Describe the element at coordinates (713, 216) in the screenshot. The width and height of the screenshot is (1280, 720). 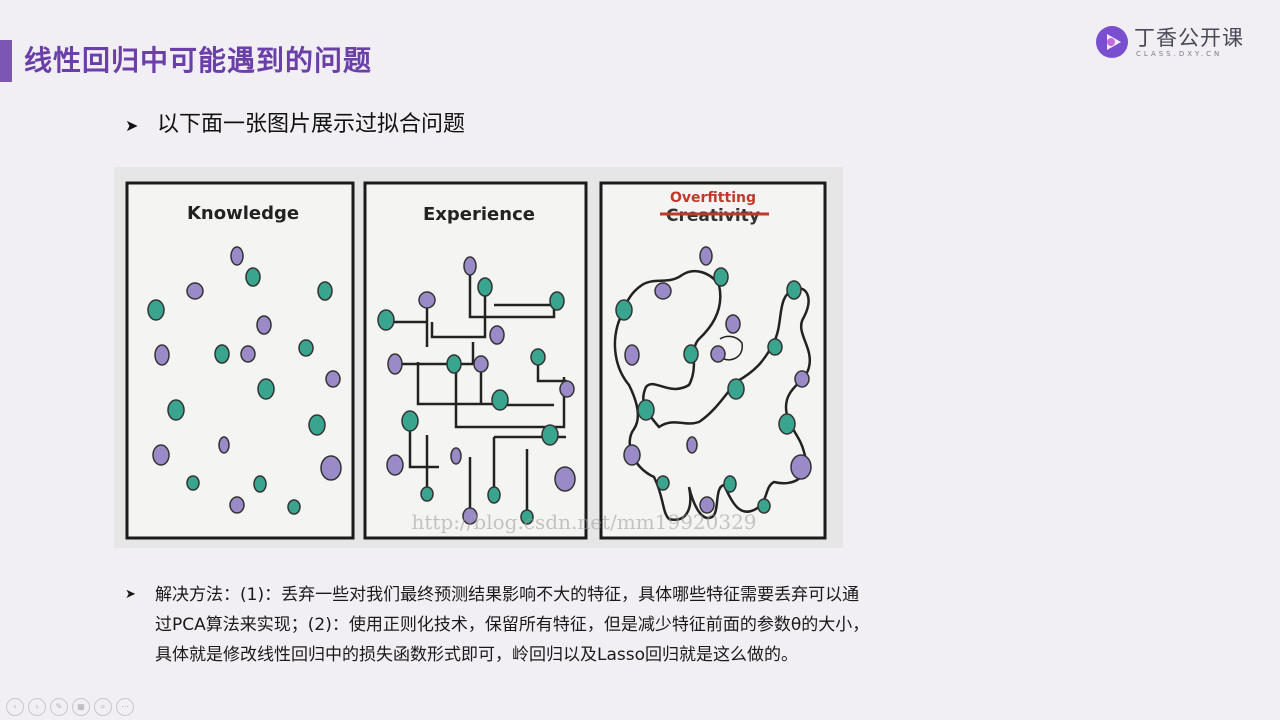
I see `panel-creativity-struck-label: Creativity` at that location.